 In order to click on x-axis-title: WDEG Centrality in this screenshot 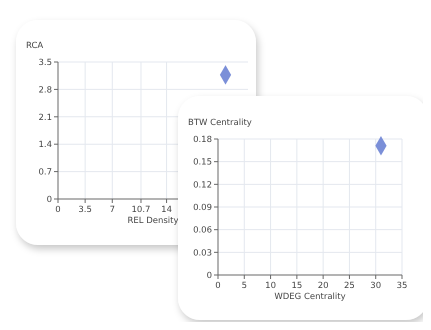, I will do `click(310, 297)`.